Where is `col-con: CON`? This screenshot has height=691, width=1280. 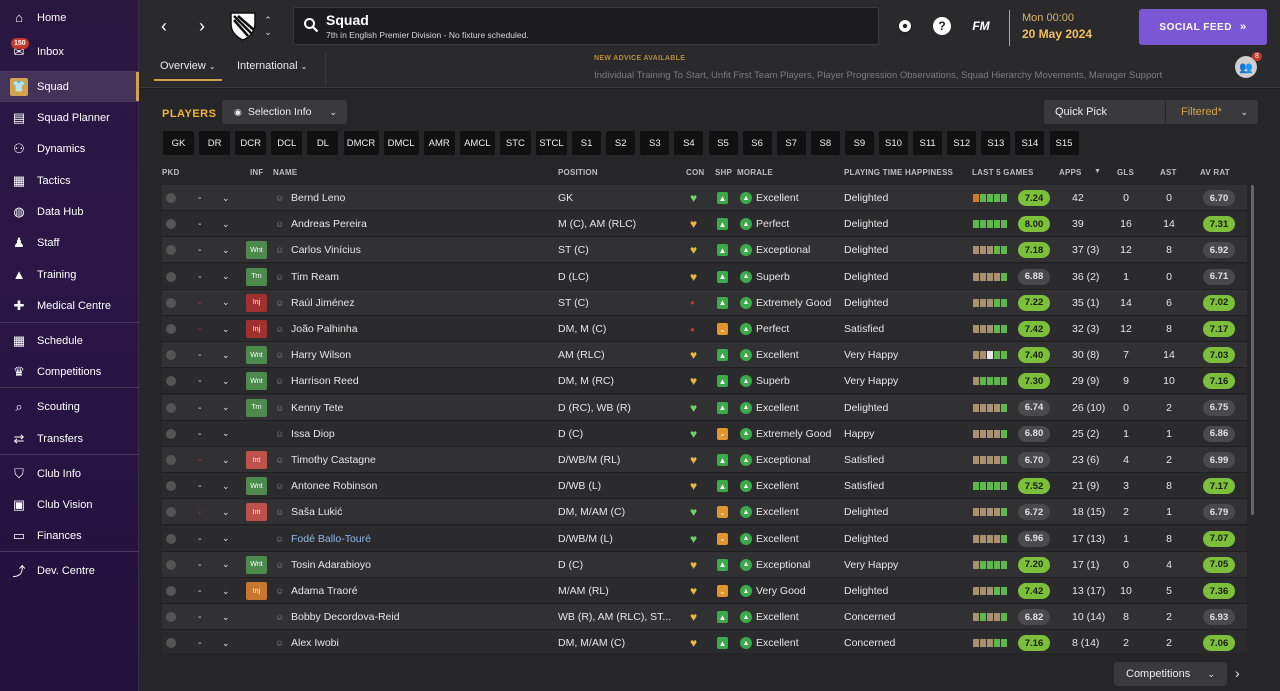
col-con: CON is located at coordinates (695, 172).